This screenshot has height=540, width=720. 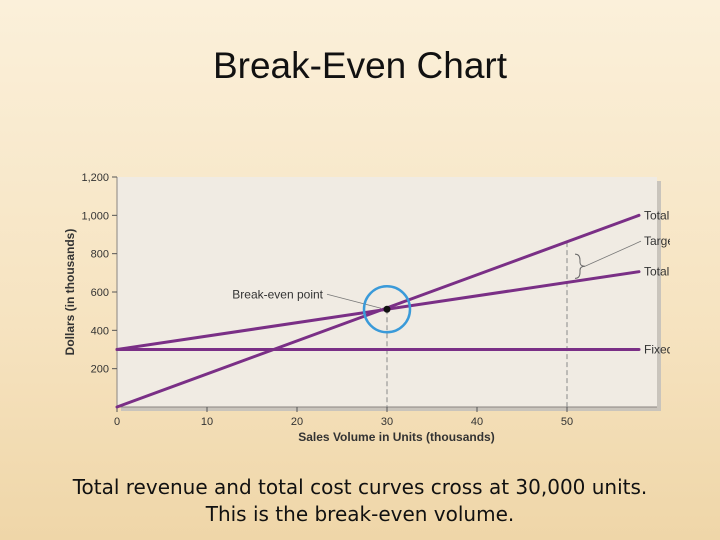 I want to click on caption-line-2: This is the break-even volume., so click(x=360, y=514).